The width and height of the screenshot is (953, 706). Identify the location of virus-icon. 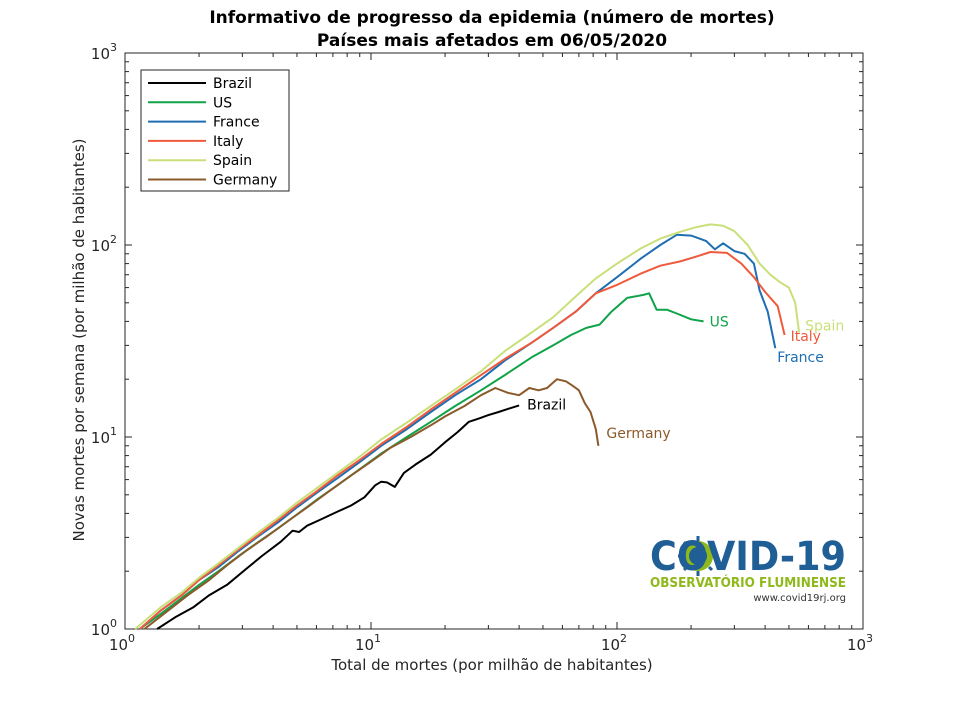
(698, 556).